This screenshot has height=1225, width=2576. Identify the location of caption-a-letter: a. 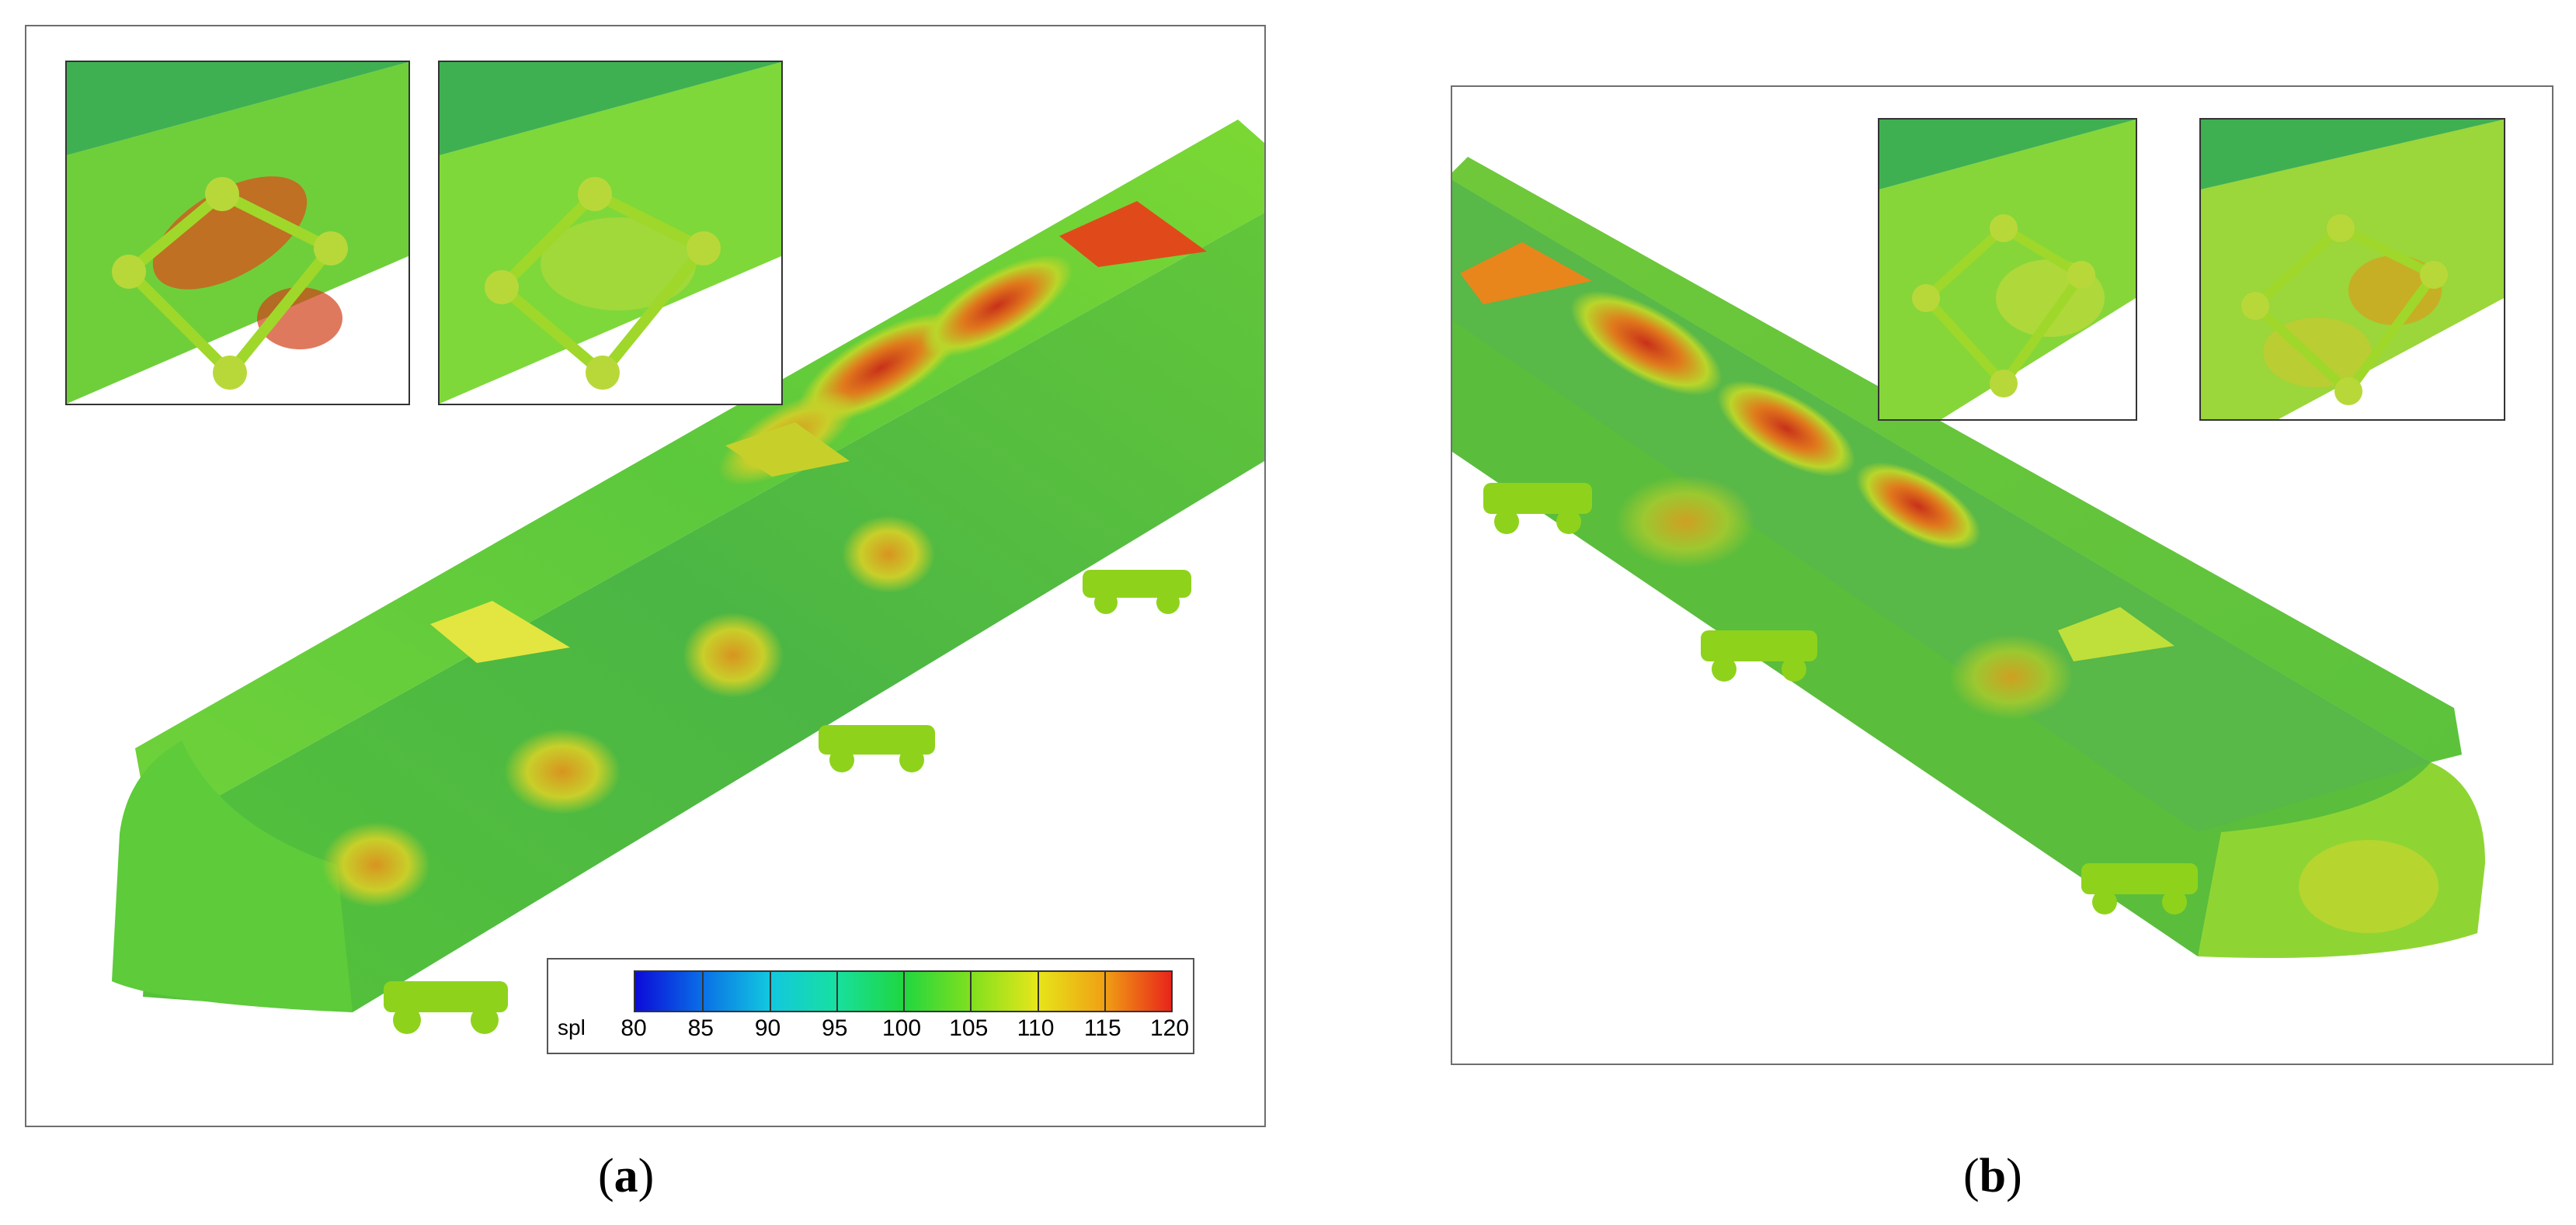
(626, 1176).